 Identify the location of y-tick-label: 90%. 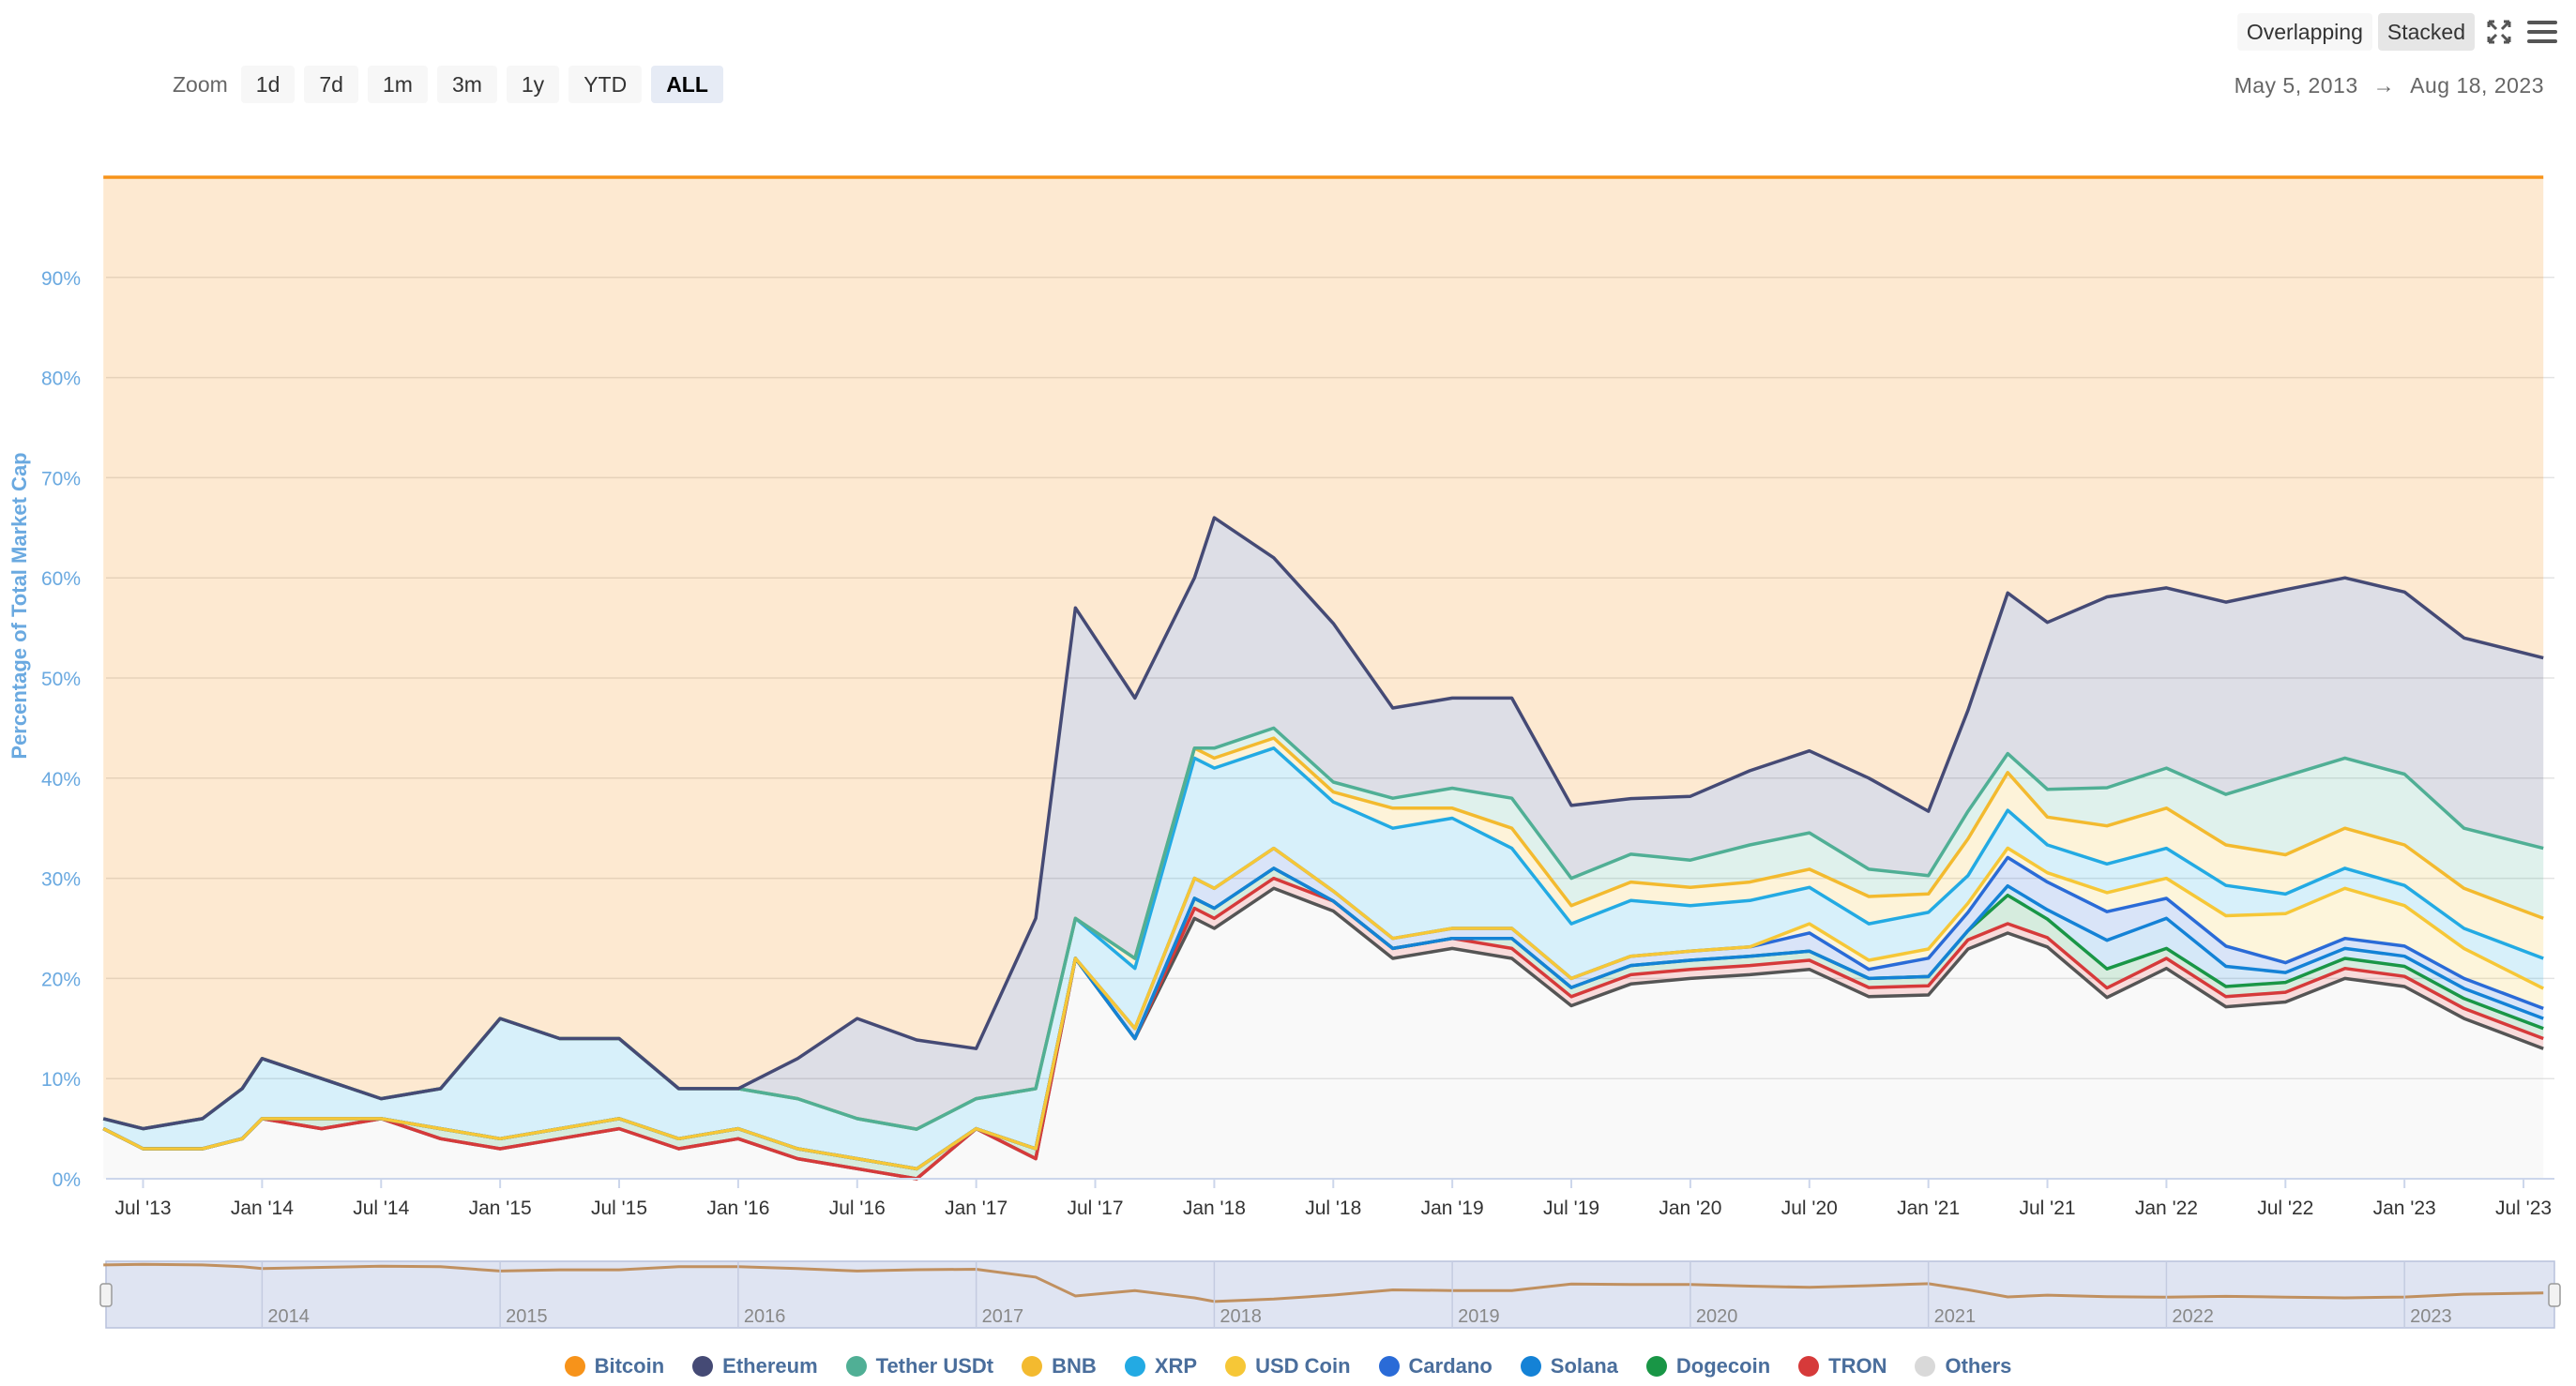
(61, 279).